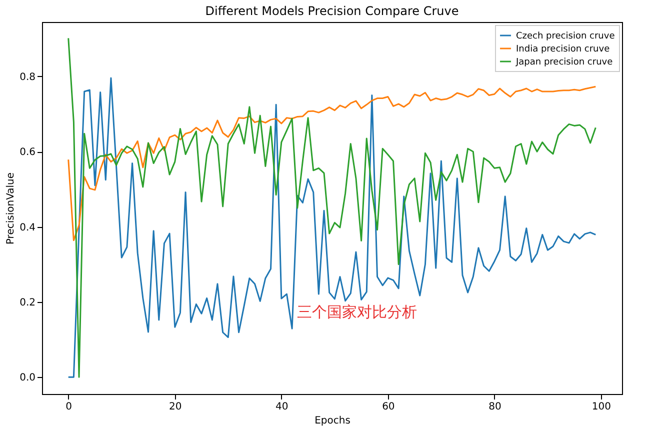  What do you see at coordinates (332, 11) in the screenshot?
I see `chart-title: Different Models Precision Compare Cruve` at bounding box center [332, 11].